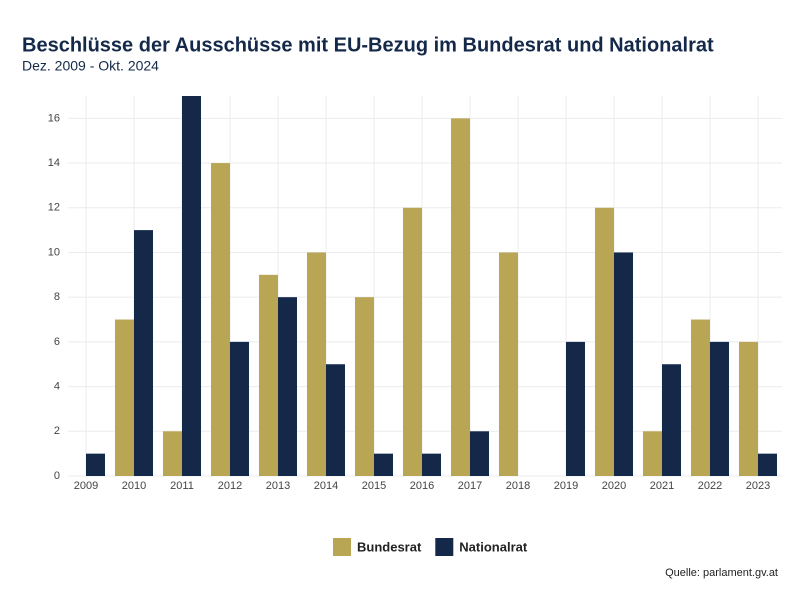 This screenshot has height=600, width=800. I want to click on y-tick-label: 2, so click(57, 431).